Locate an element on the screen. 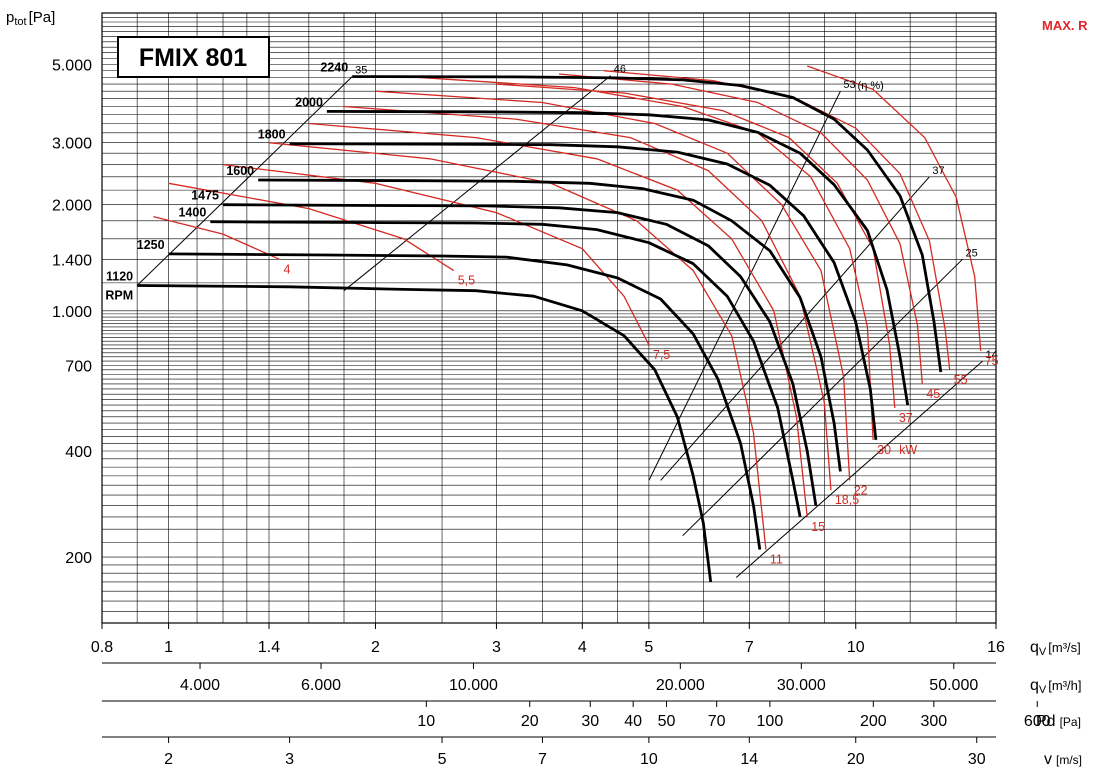 This screenshot has height=769, width=1104. power-curve-label: 37 is located at coordinates (906, 418).